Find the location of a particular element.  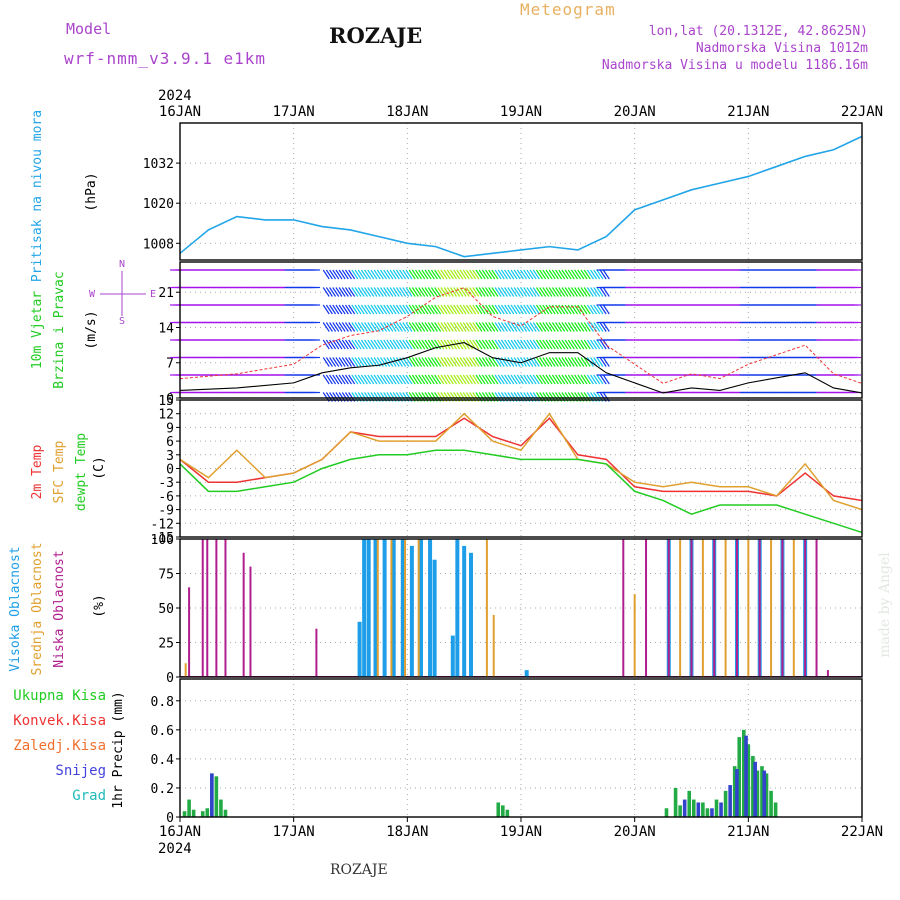

meteogram-label: Meteogram is located at coordinates (568, 9).